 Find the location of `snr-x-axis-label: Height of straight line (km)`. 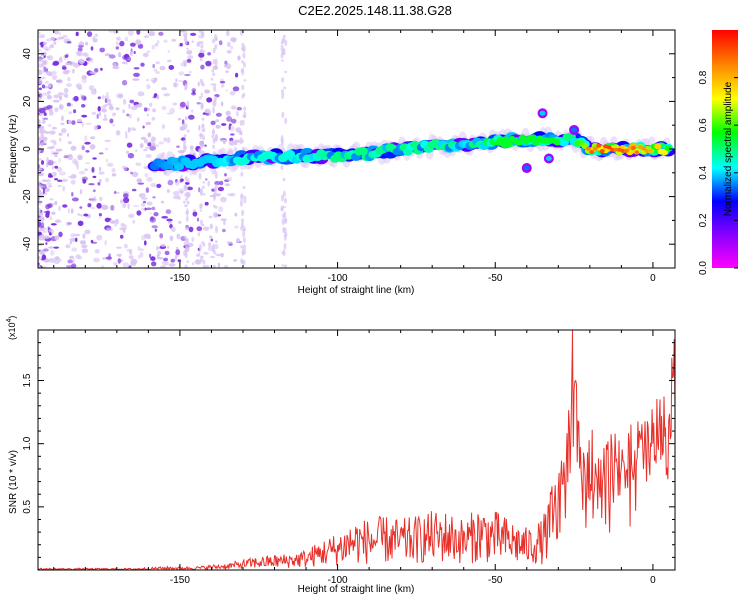

snr-x-axis-label: Height of straight line (km) is located at coordinates (356, 589).